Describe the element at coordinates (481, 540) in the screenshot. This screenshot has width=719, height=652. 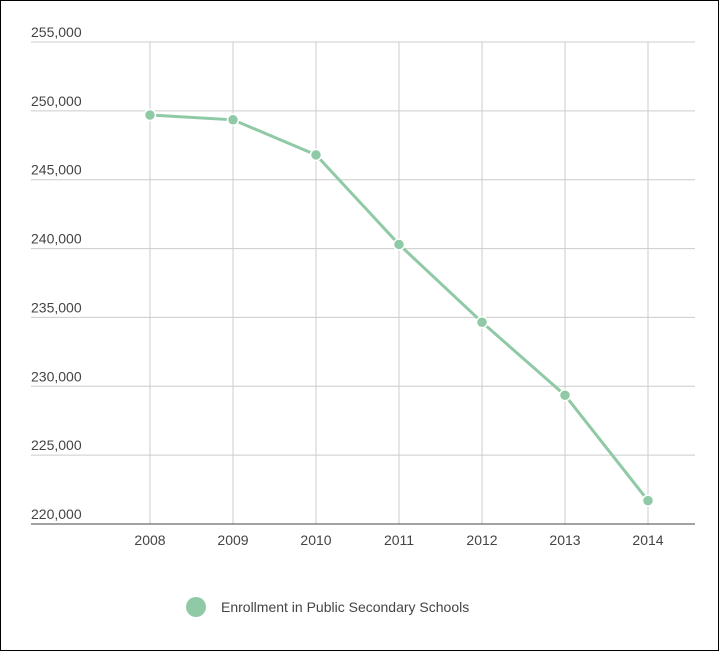
I see `x-tick-label: 2012` at that location.